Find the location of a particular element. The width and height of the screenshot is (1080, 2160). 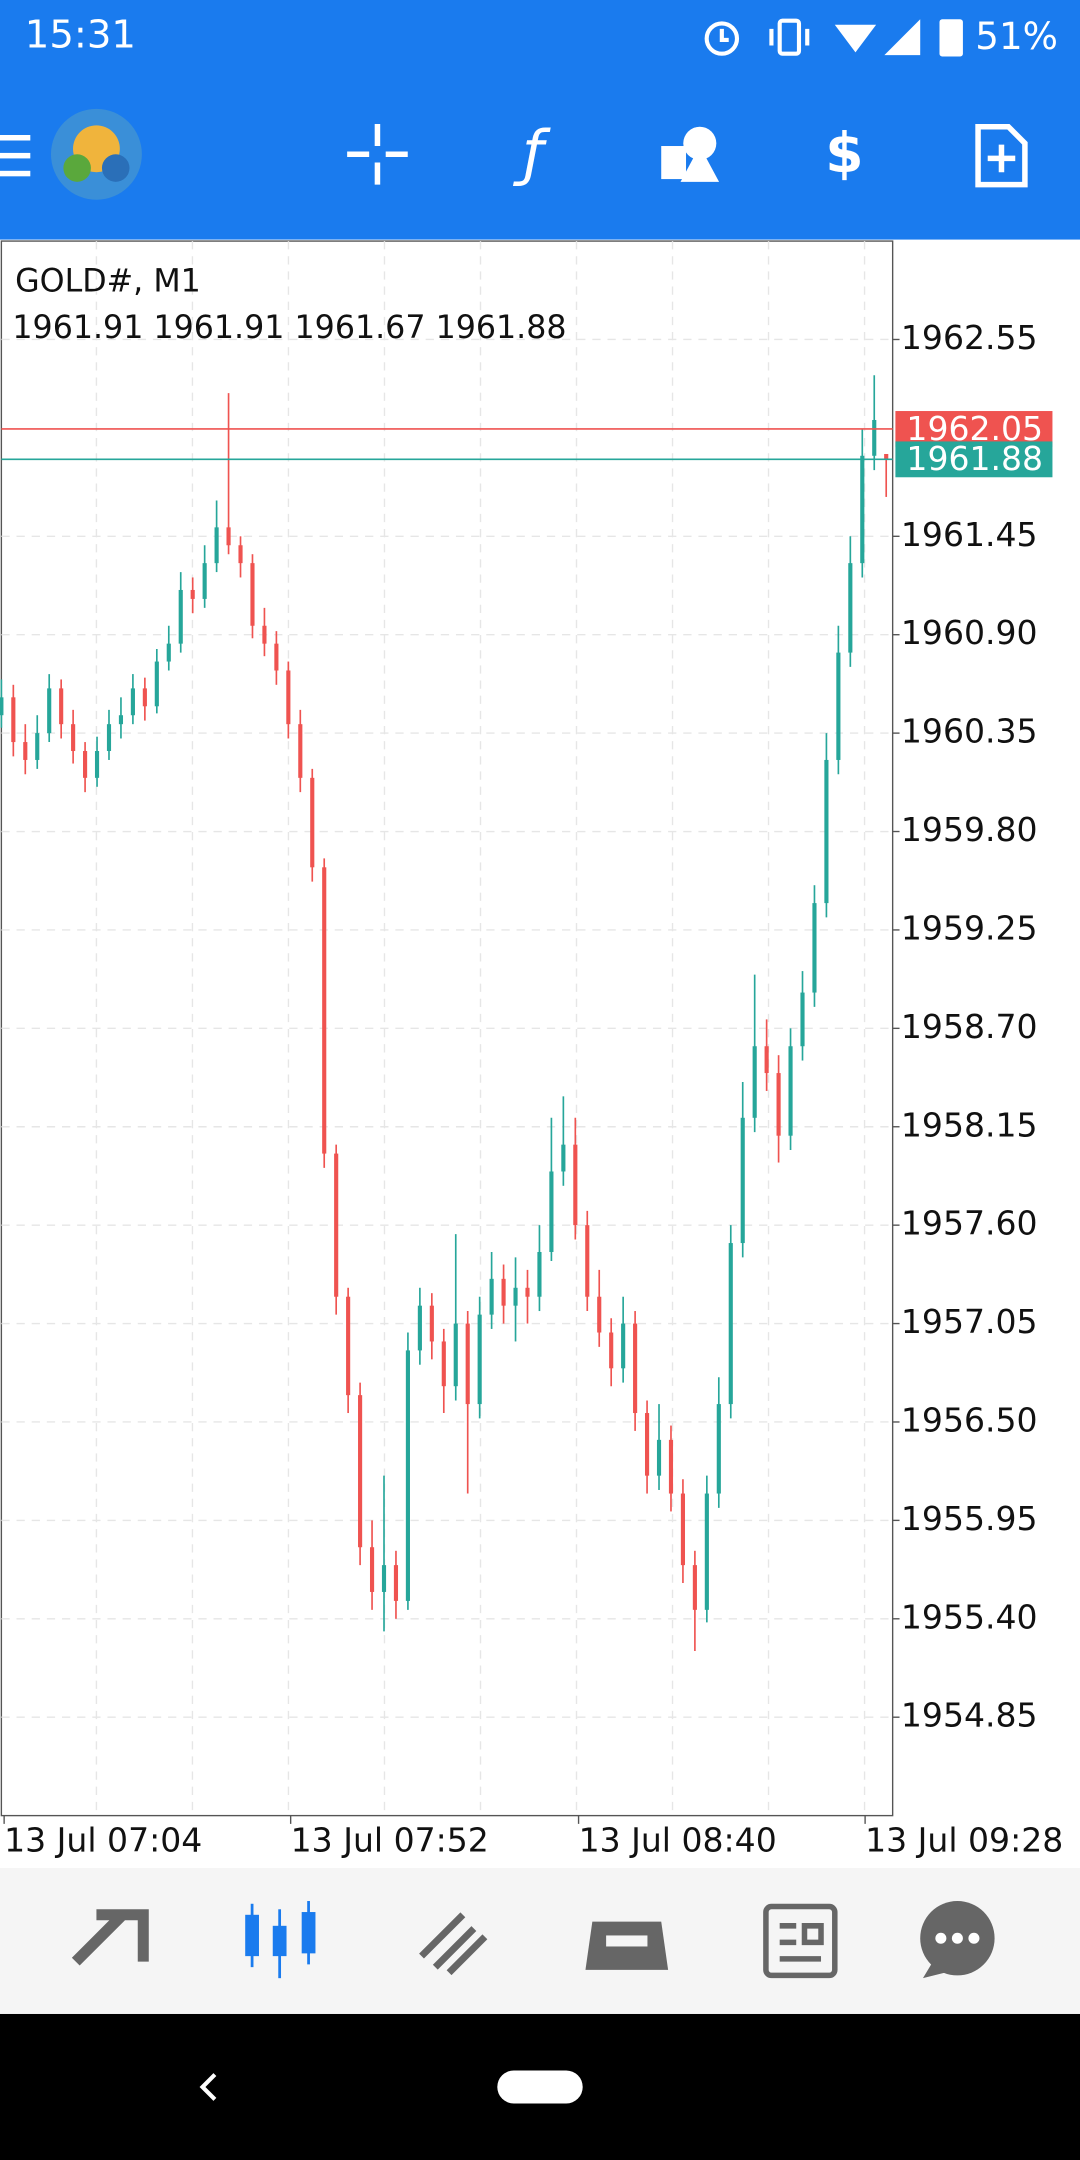

y-tick-label: 1957.60 is located at coordinates (969, 1223).